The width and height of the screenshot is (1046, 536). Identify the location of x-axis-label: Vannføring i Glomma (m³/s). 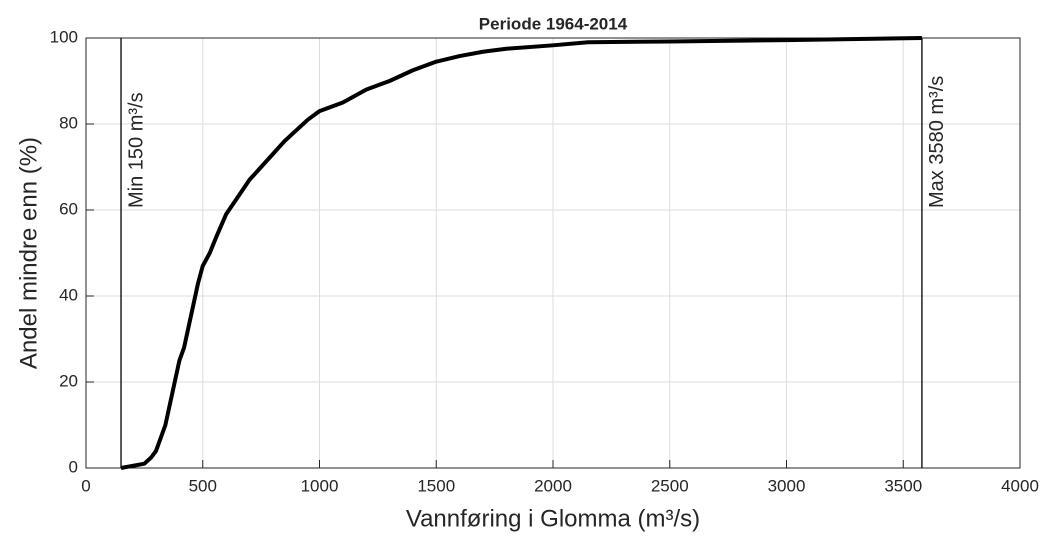
(553, 518).